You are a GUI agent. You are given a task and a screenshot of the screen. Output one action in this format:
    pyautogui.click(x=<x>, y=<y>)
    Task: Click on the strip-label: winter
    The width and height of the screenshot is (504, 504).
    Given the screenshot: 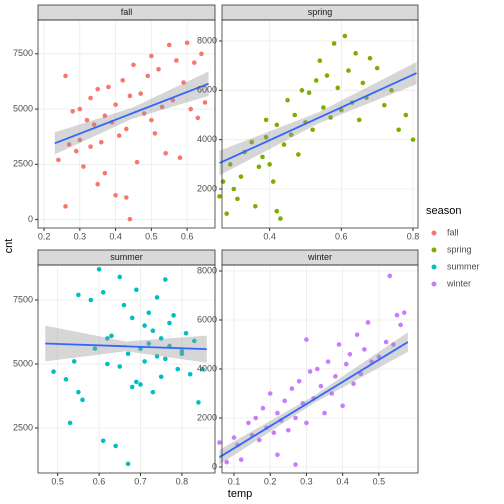 What is the action you would take?
    pyautogui.click(x=319, y=257)
    